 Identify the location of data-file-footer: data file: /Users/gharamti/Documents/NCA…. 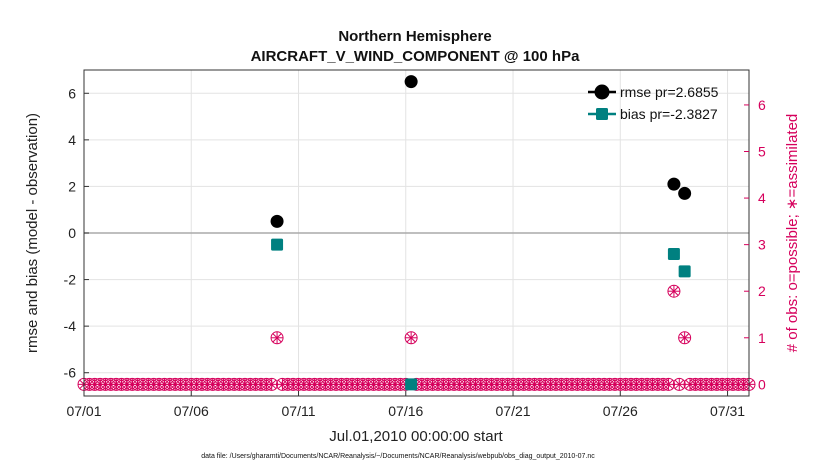
(398, 456).